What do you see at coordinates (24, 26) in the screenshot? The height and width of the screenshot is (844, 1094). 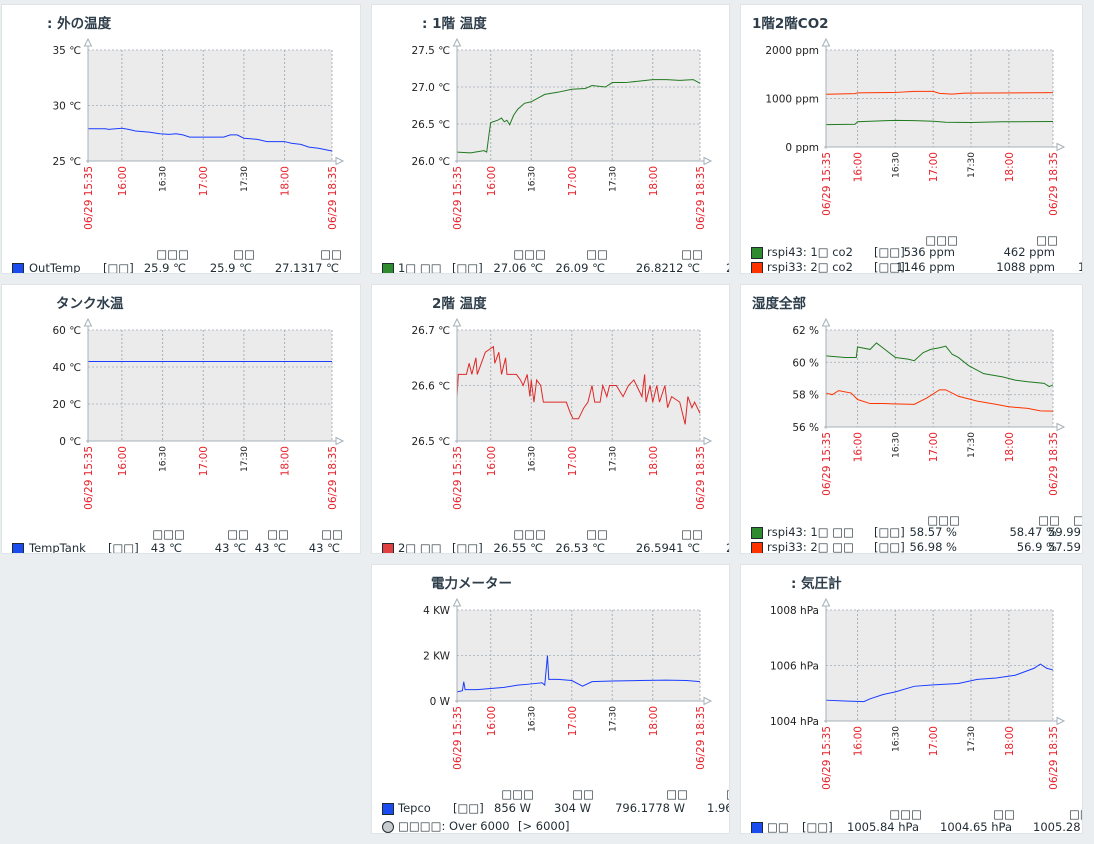 I see `title-mask` at bounding box center [24, 26].